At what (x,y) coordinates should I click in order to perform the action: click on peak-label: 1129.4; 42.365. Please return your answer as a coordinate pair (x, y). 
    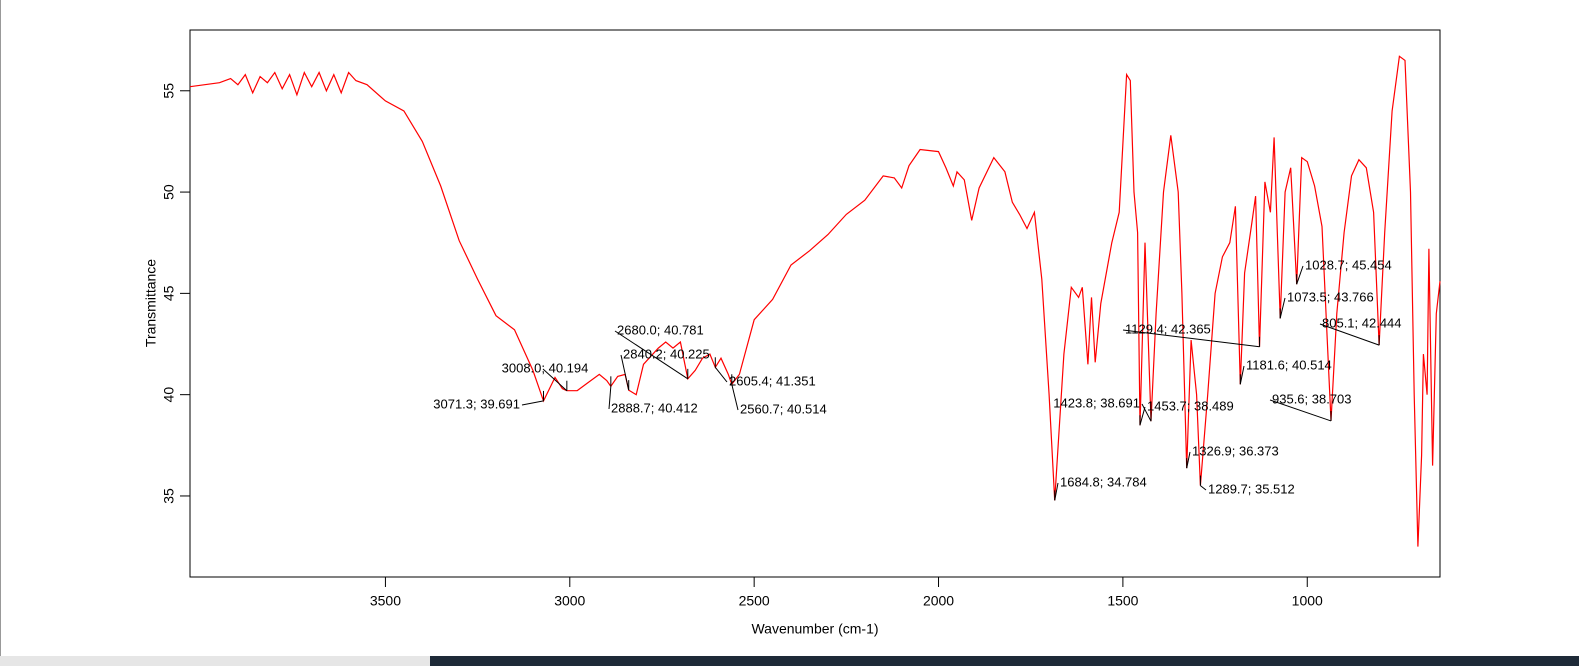
    Looking at the image, I should click on (1168, 328).